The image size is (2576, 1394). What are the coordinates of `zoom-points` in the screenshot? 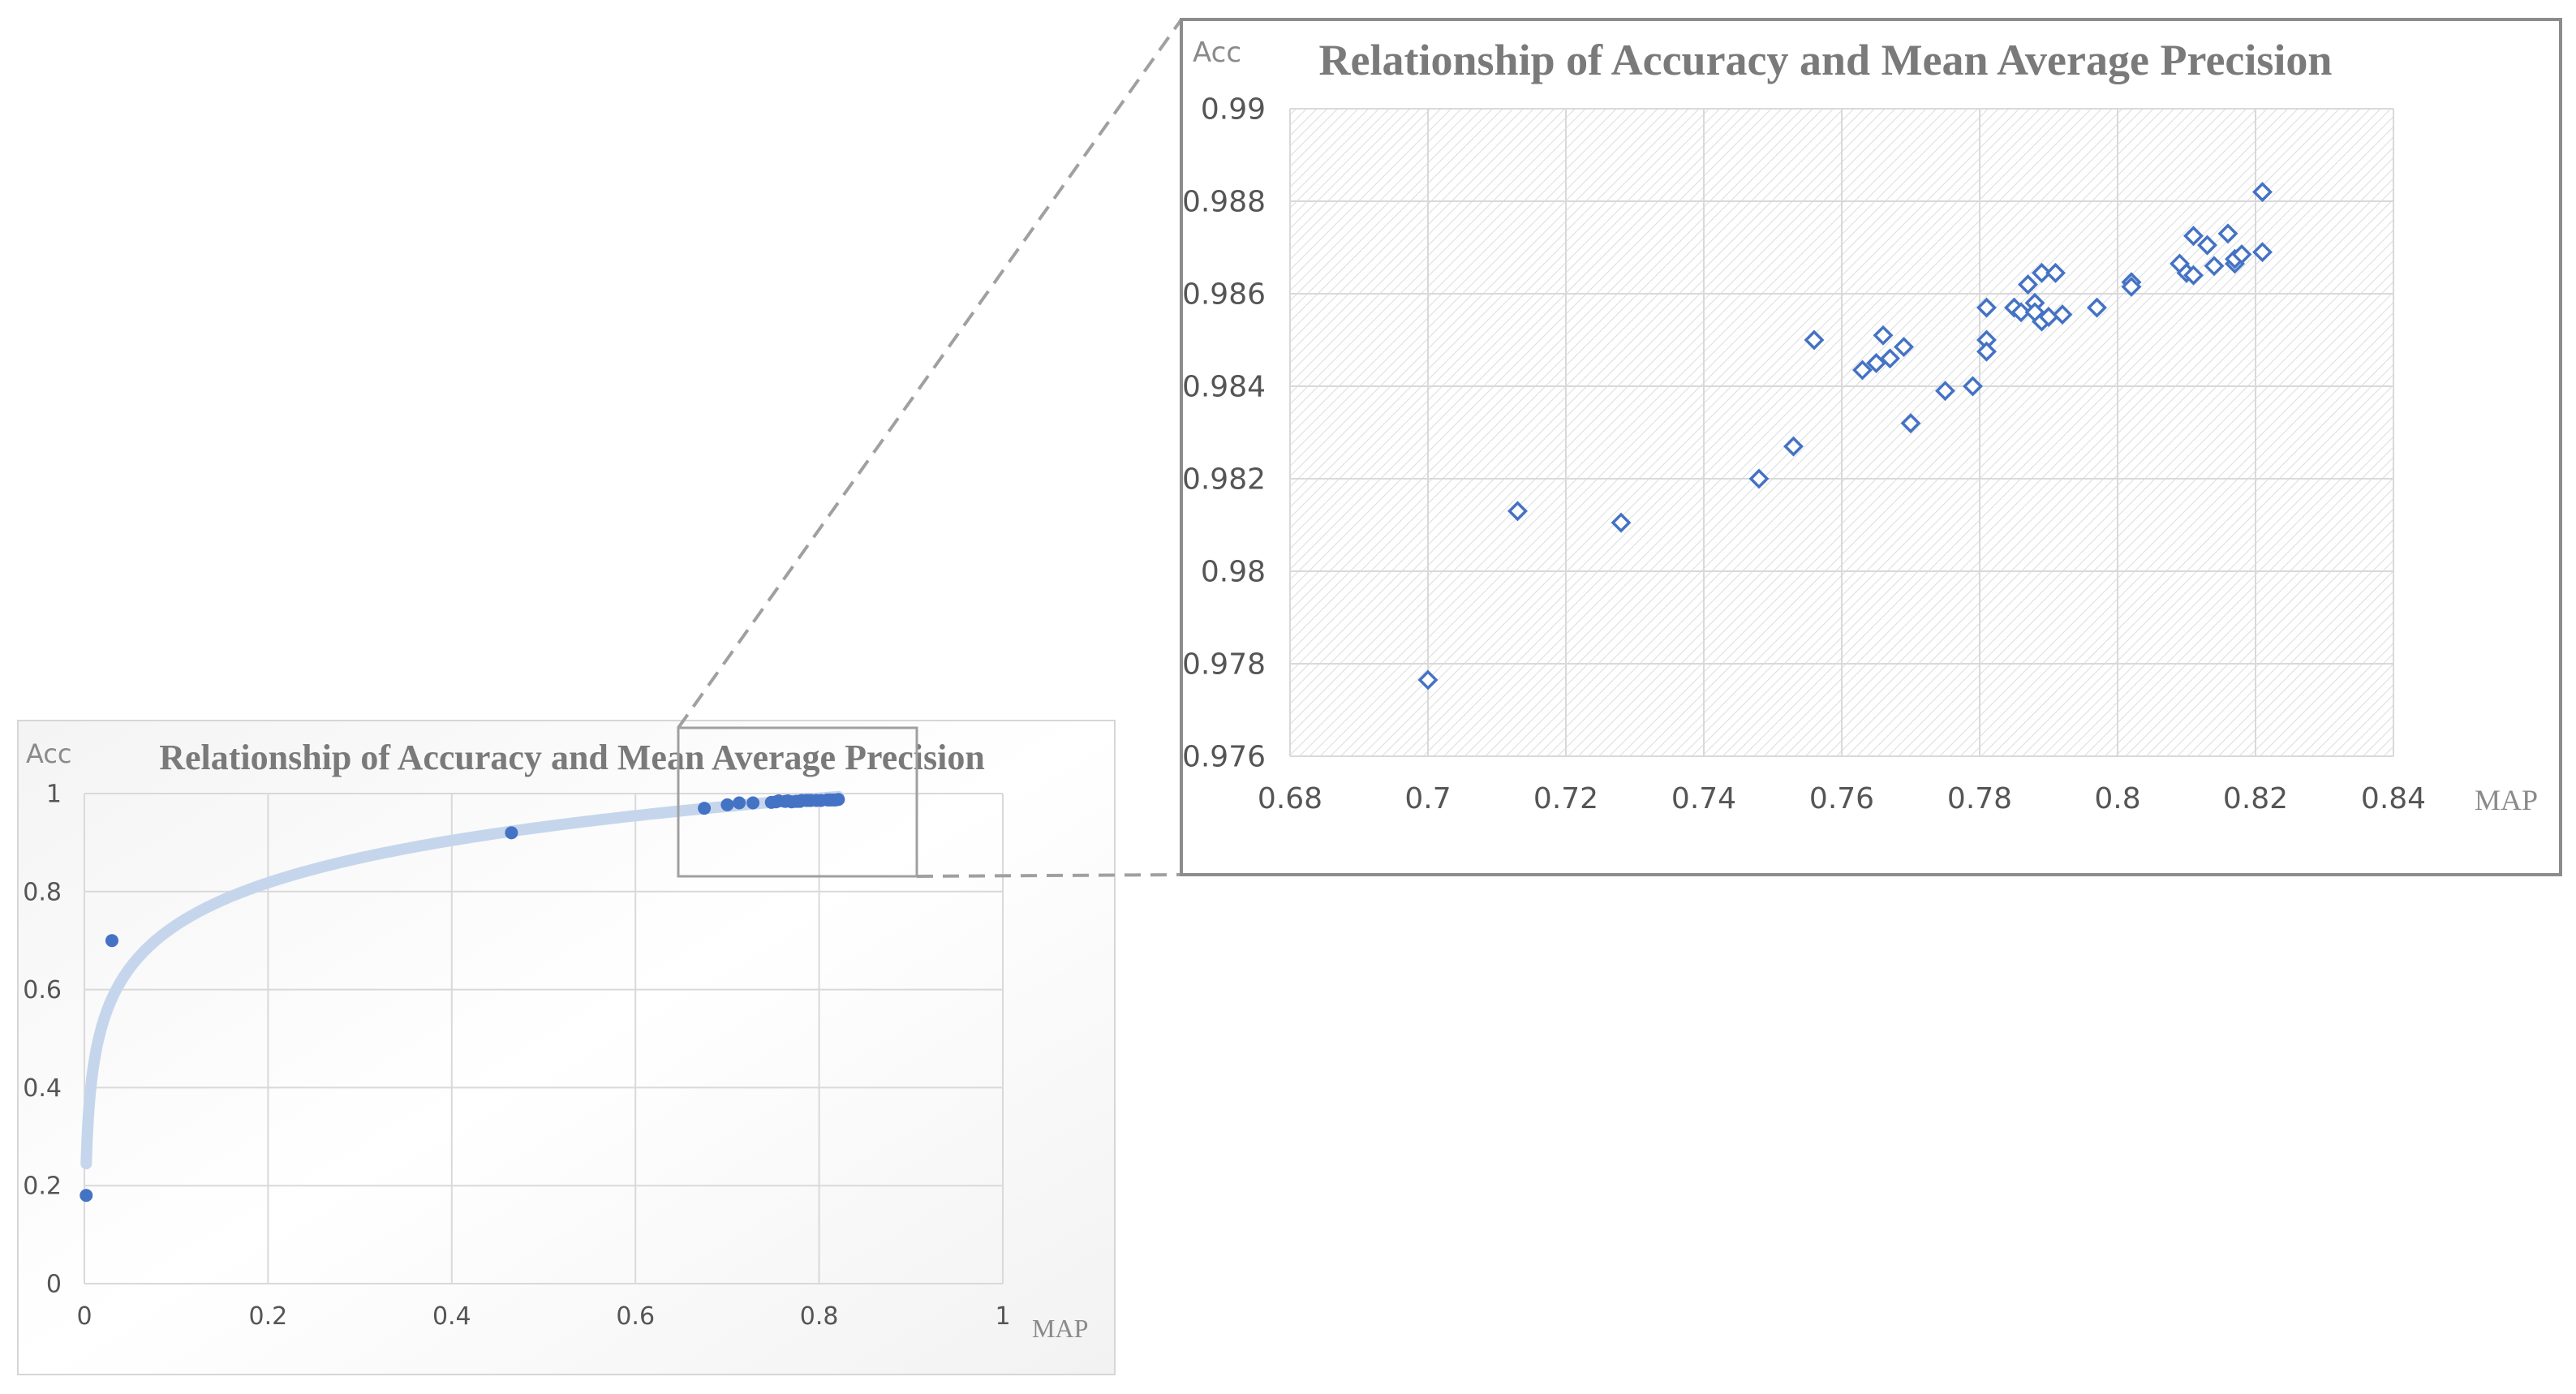 It's located at (1845, 437).